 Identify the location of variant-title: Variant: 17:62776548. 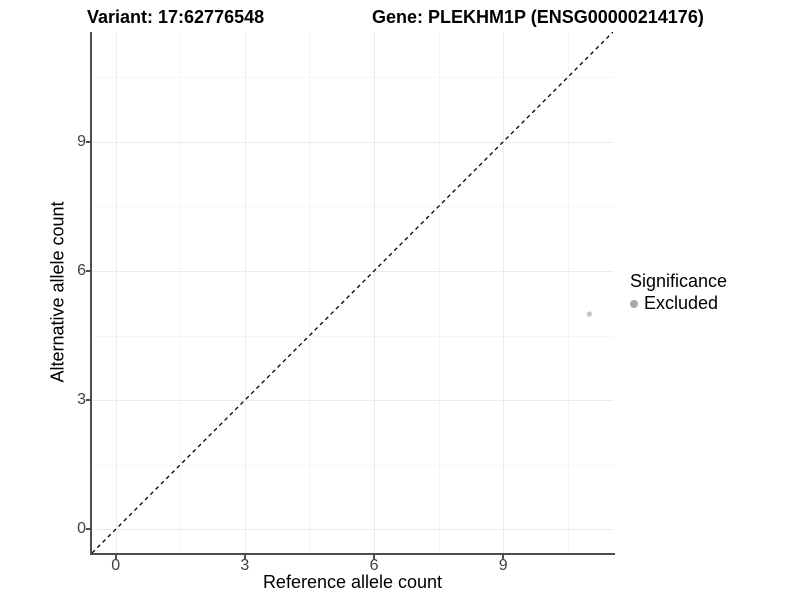
(176, 17).